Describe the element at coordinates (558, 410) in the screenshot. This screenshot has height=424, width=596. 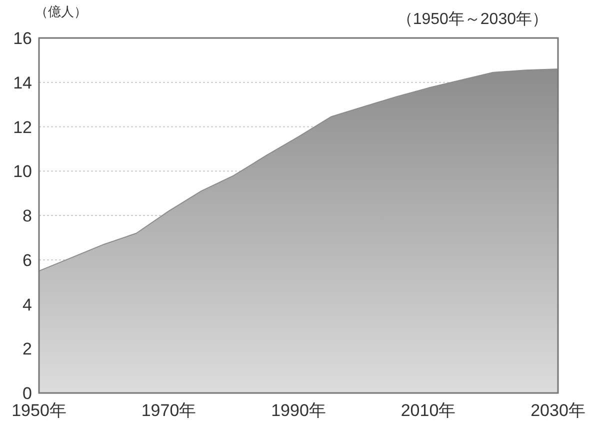
I see `x-tick-label: 2030年` at that location.